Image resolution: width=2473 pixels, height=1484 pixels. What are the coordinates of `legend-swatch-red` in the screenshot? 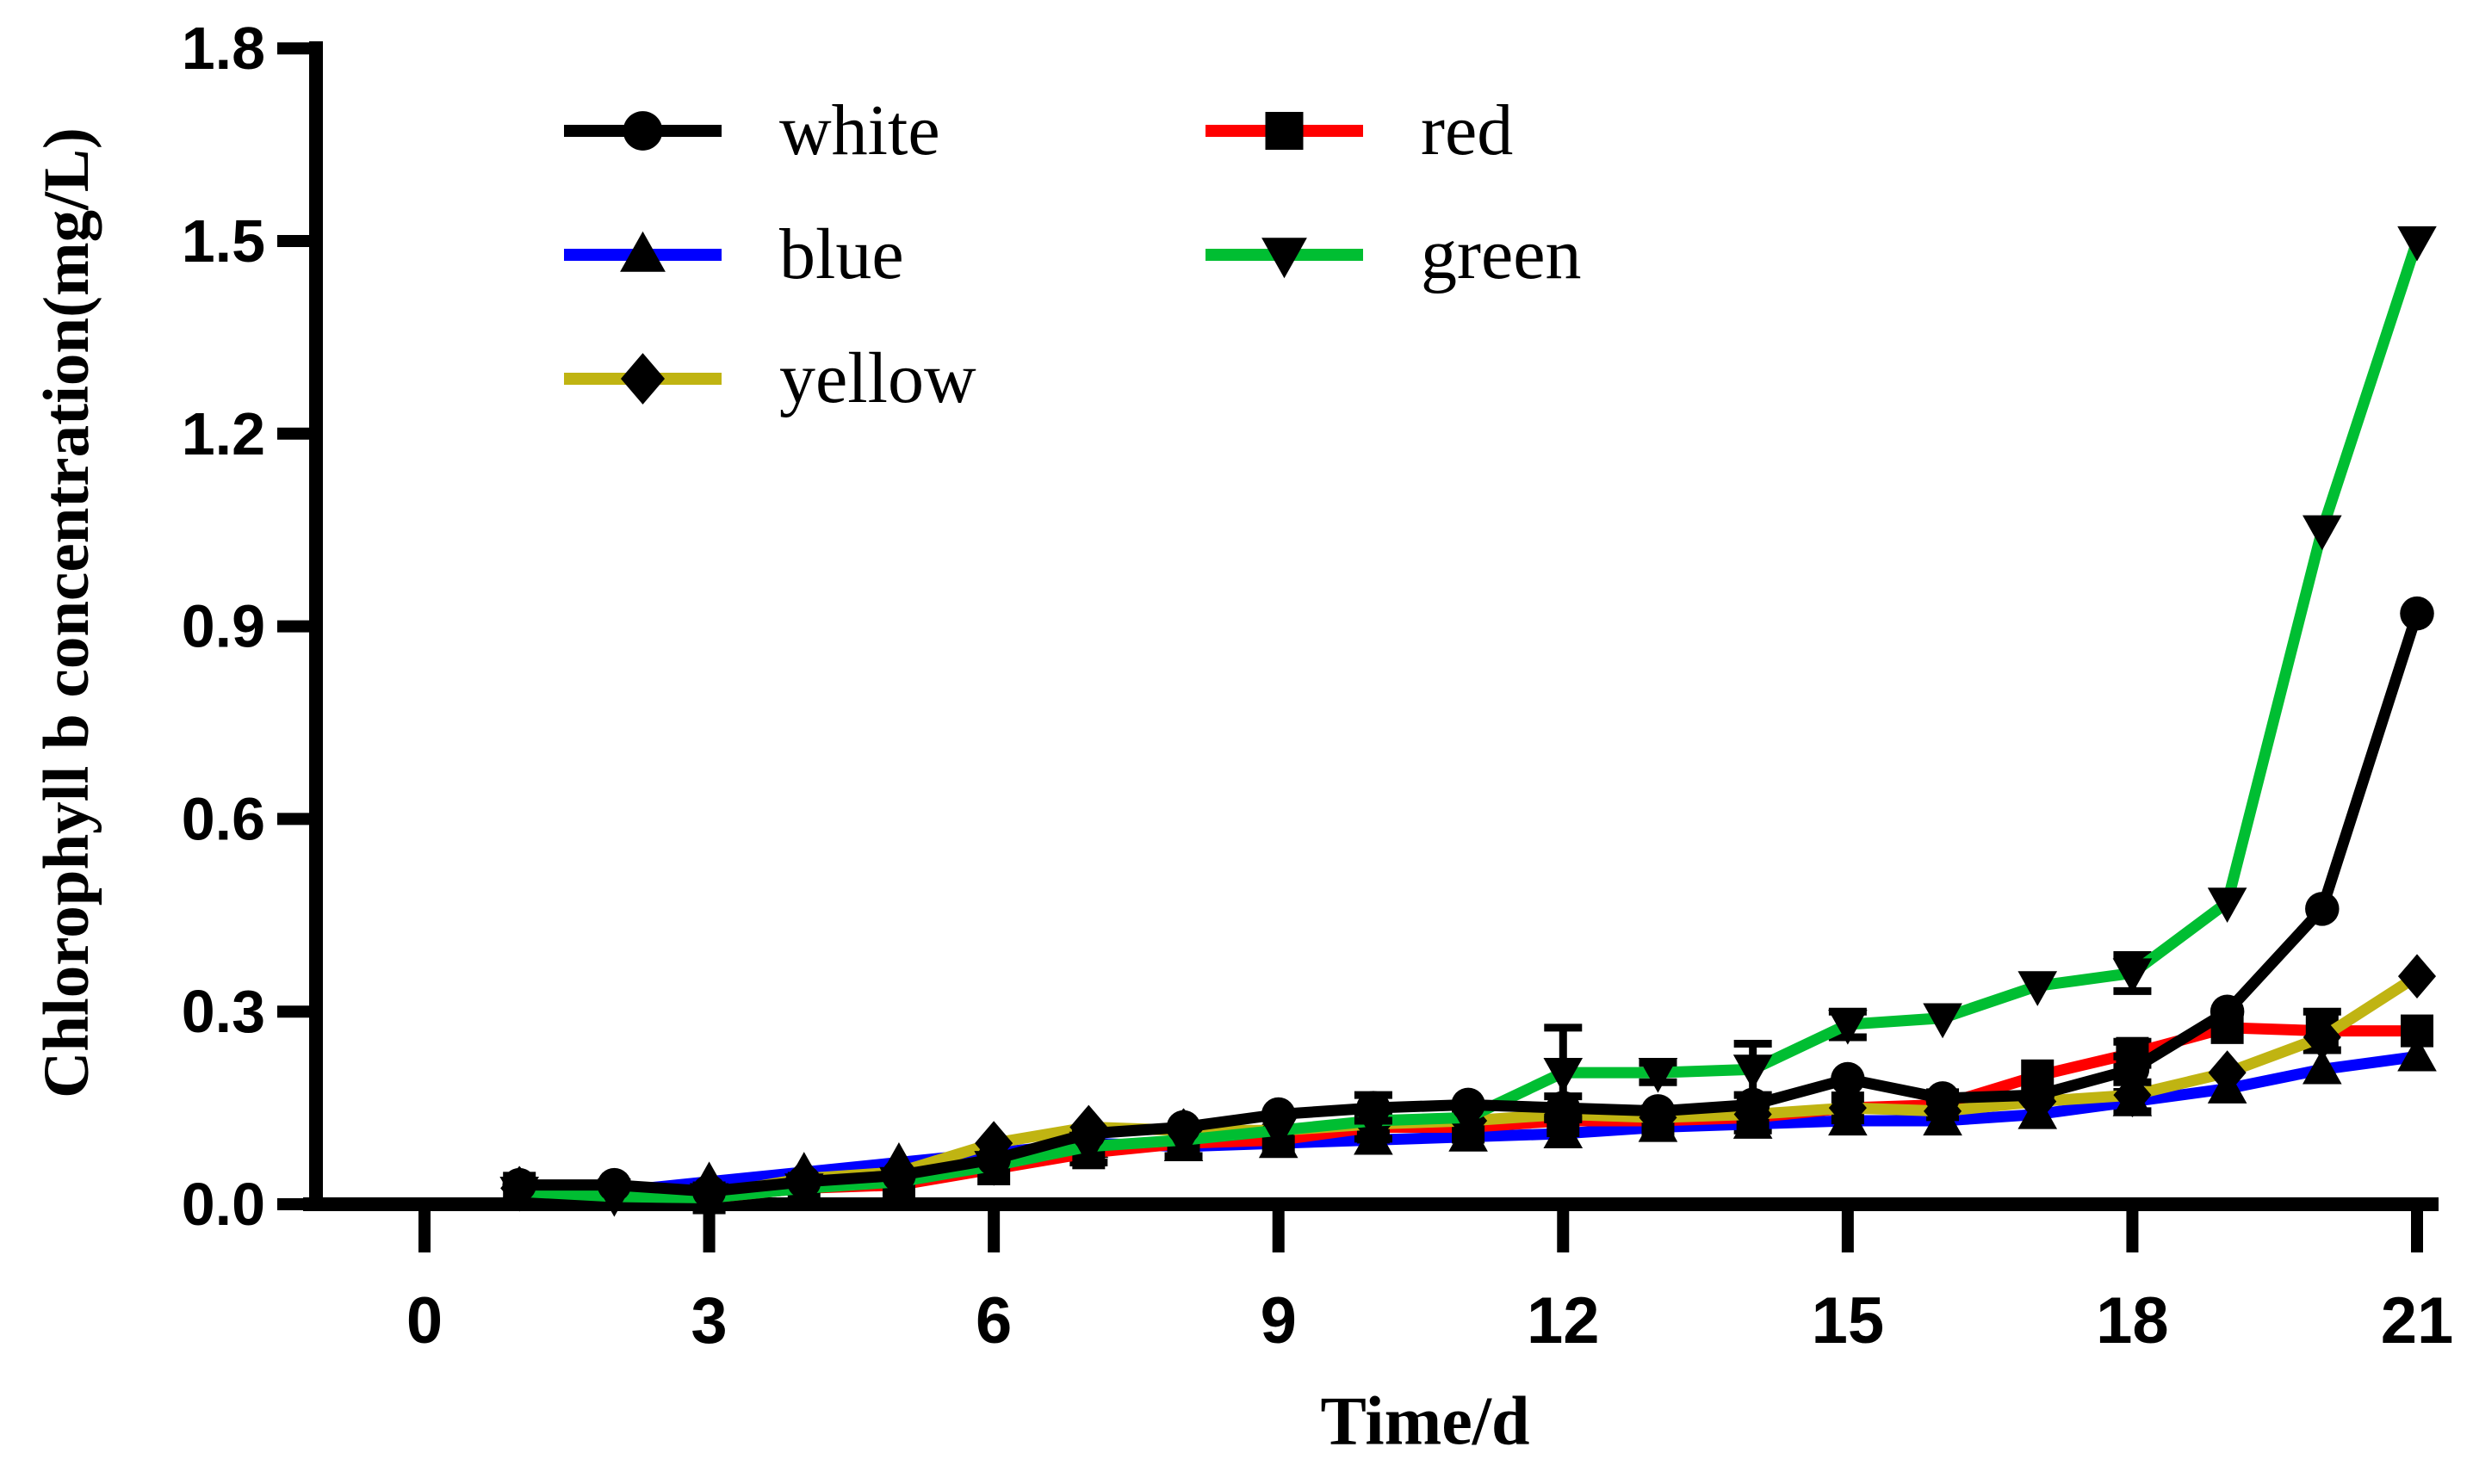 It's located at (1285, 131).